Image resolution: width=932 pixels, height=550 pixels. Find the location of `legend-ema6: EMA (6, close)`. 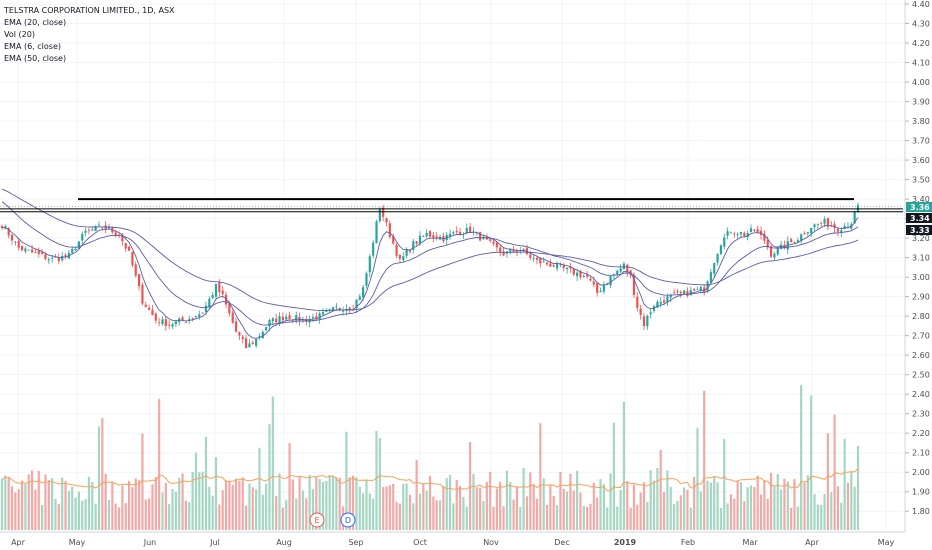

legend-ema6: EMA (6, close) is located at coordinates (32, 46).